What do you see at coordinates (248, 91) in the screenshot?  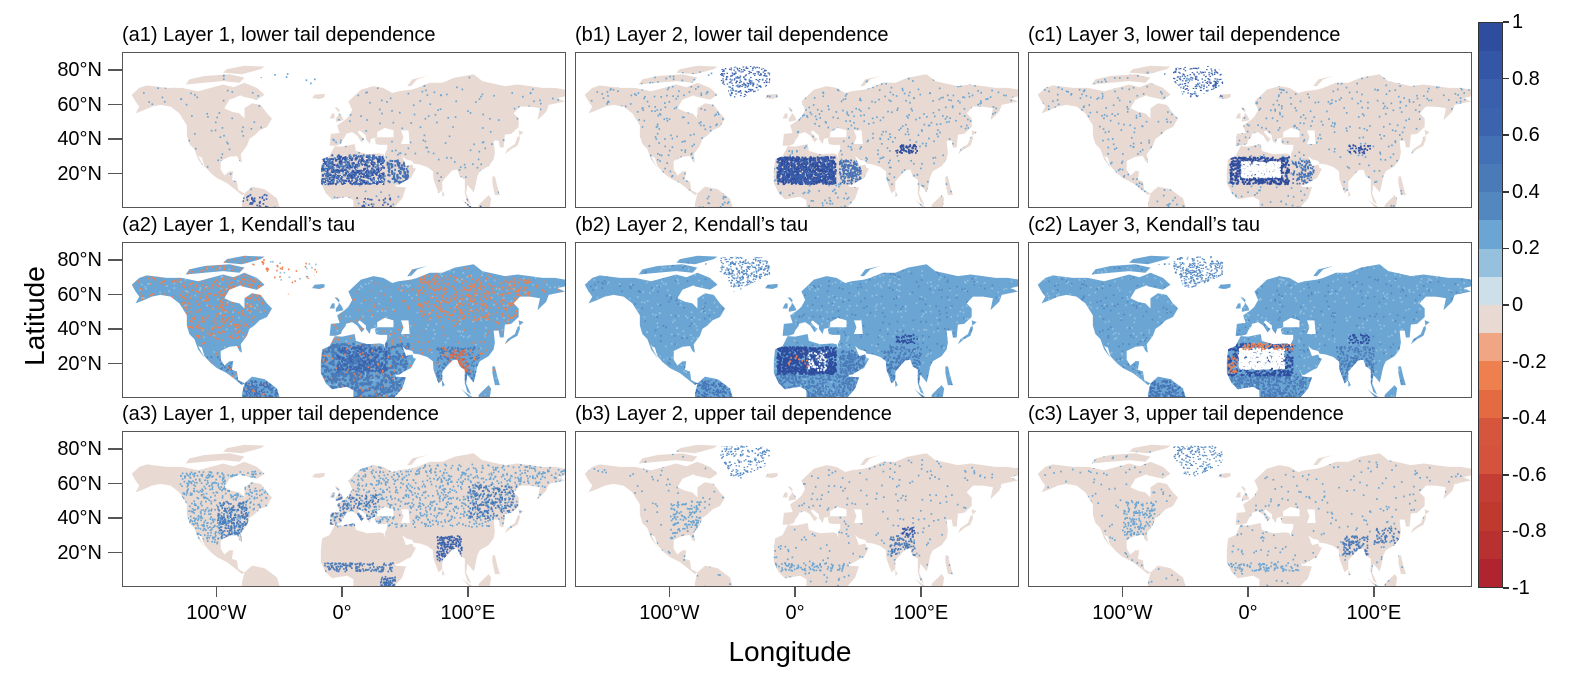 I see `land-baffin` at bounding box center [248, 91].